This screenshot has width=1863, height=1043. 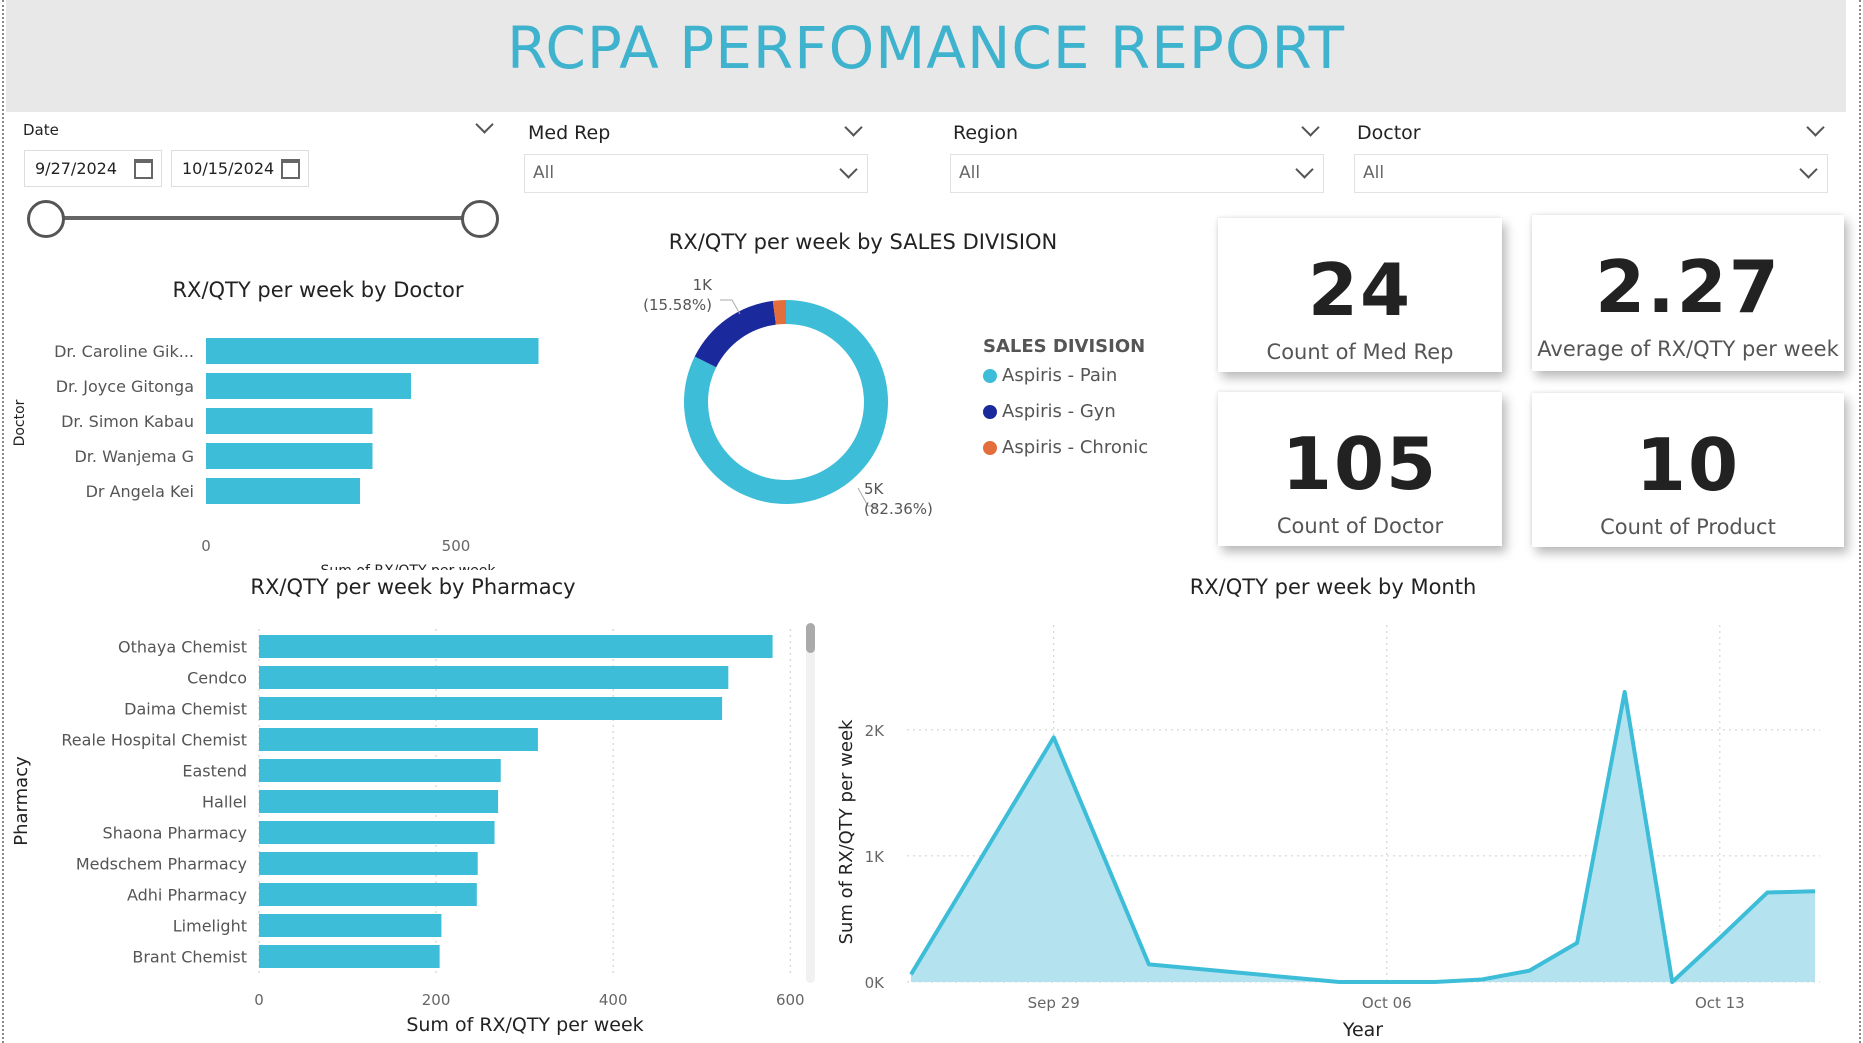 What do you see at coordinates (436, 1000) in the screenshot?
I see `x-tick-label: 200` at bounding box center [436, 1000].